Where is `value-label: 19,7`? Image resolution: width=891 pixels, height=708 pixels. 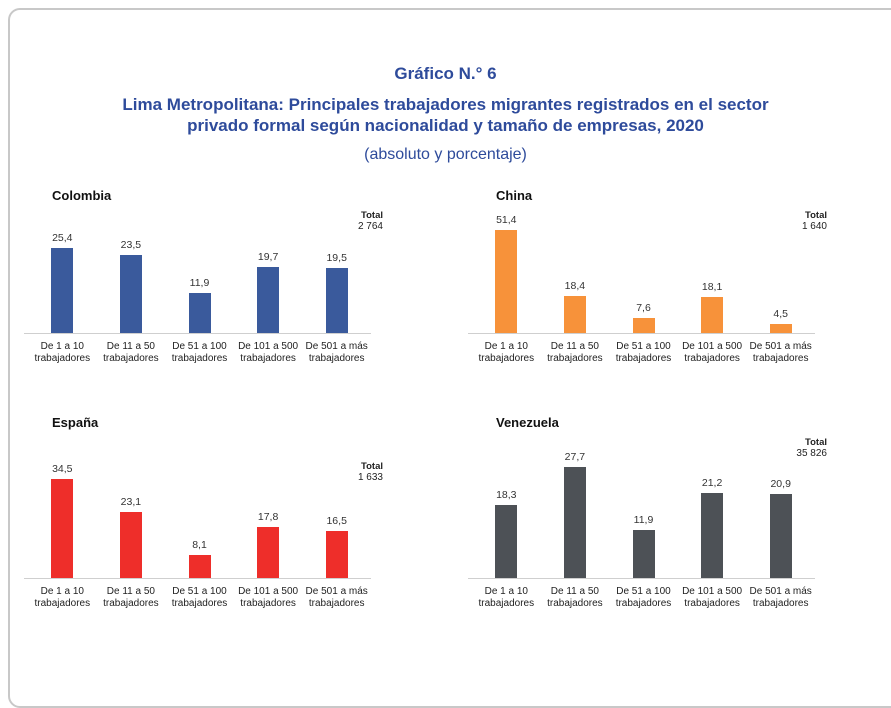
value-label: 19,7 is located at coordinates (268, 257).